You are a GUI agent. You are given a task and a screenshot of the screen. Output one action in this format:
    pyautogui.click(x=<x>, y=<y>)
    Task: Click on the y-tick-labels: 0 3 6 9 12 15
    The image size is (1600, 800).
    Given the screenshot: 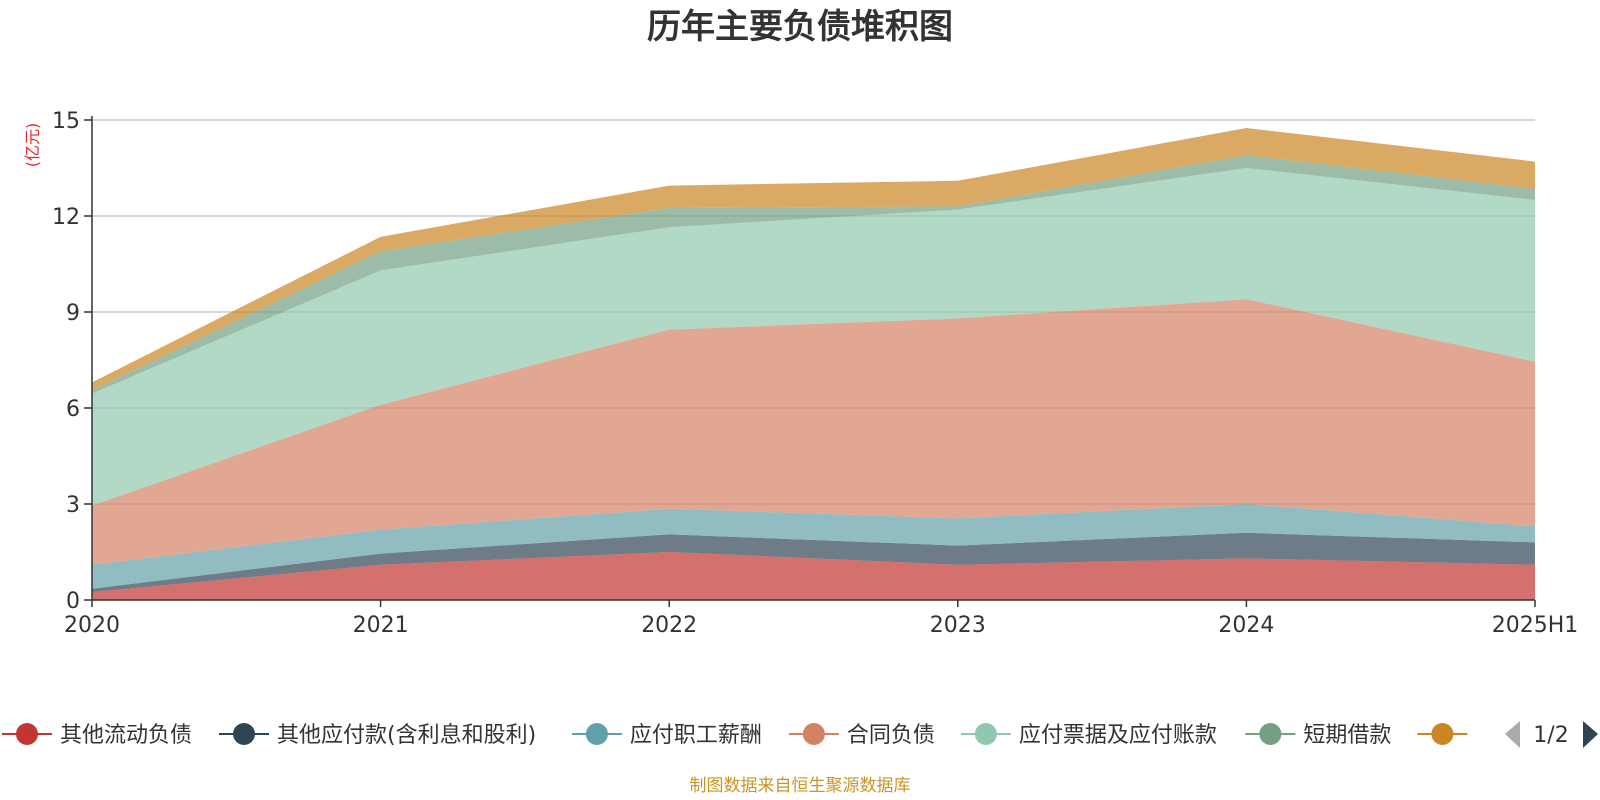 What is the action you would take?
    pyautogui.click(x=72, y=361)
    